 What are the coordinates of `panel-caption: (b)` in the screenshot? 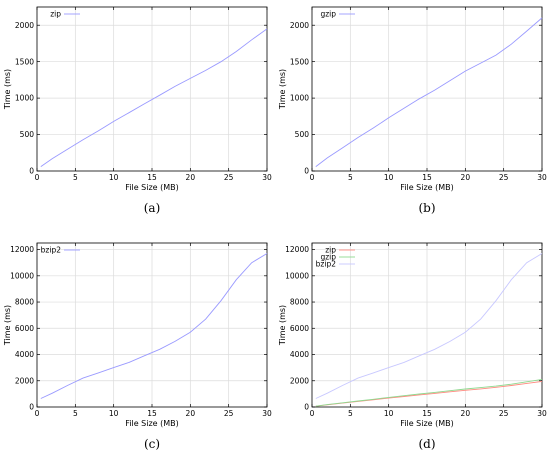 It's located at (426, 208).